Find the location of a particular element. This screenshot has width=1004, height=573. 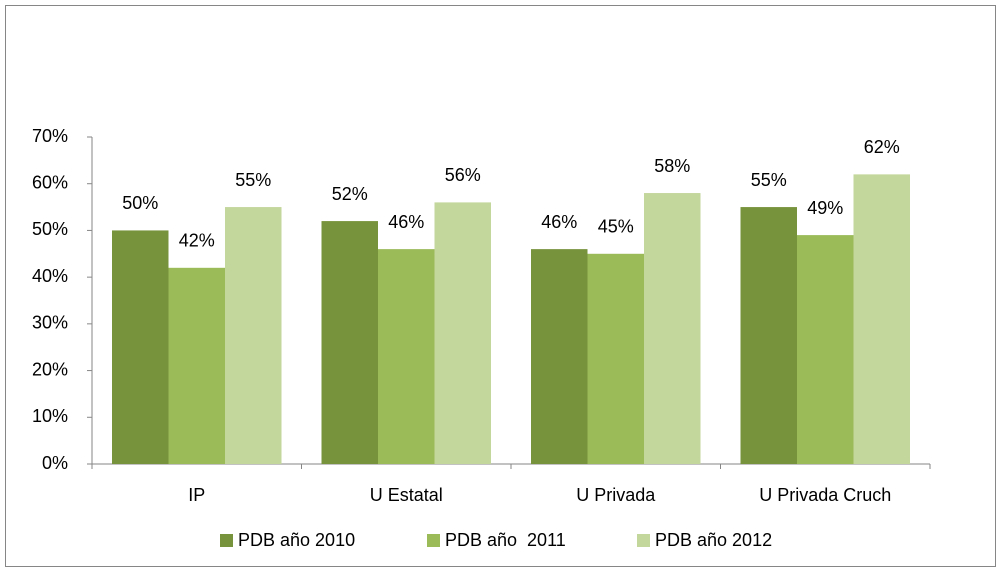

data-label: 62% is located at coordinates (882, 147).